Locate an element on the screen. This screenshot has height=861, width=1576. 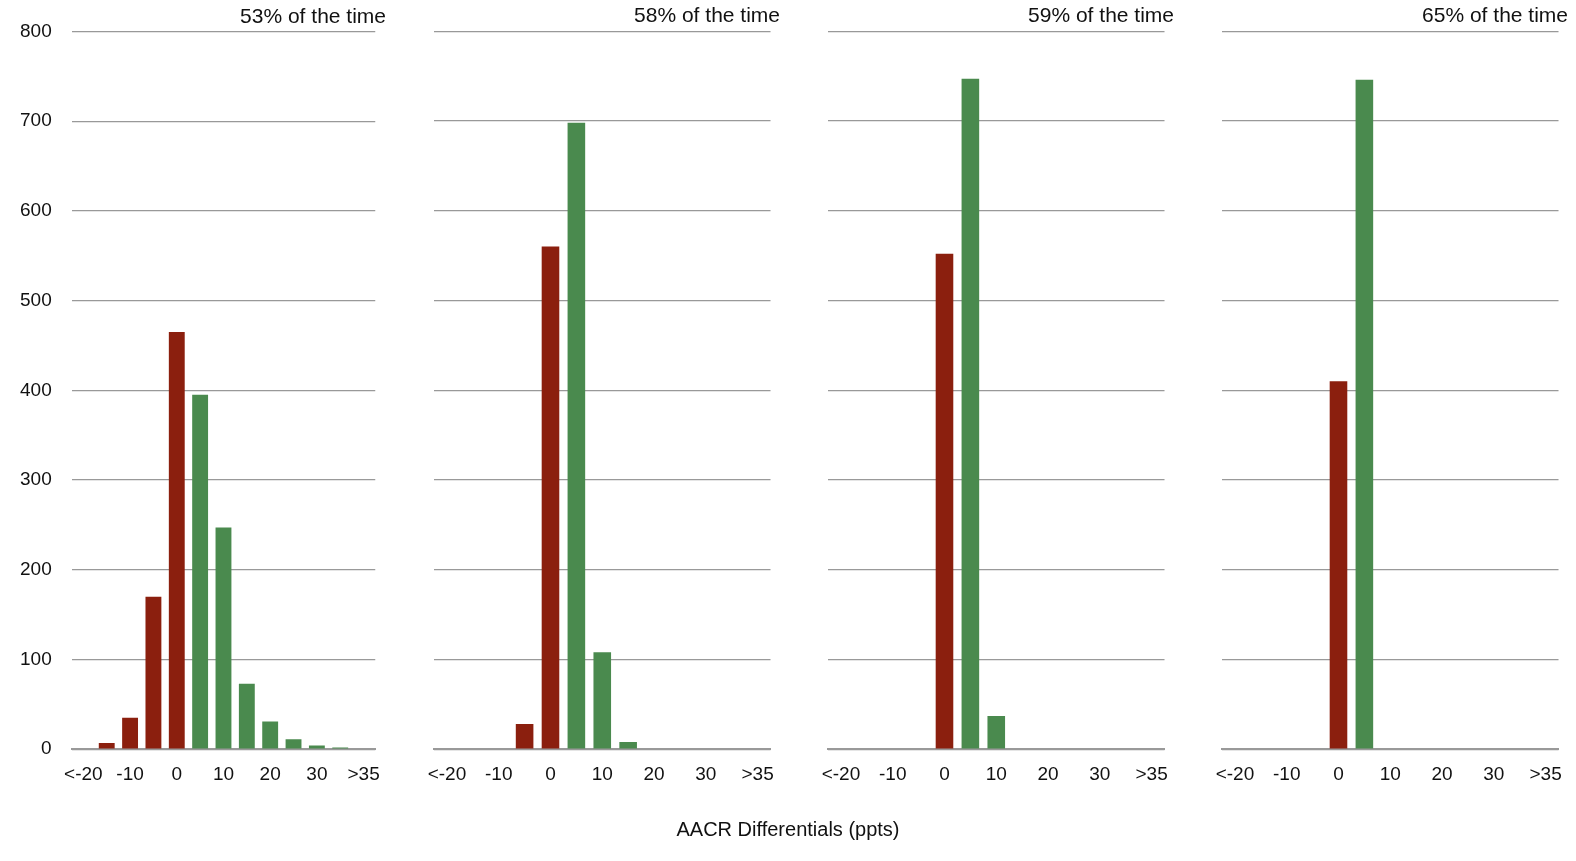
chart-title: 59% of the time is located at coordinates (1101, 15).